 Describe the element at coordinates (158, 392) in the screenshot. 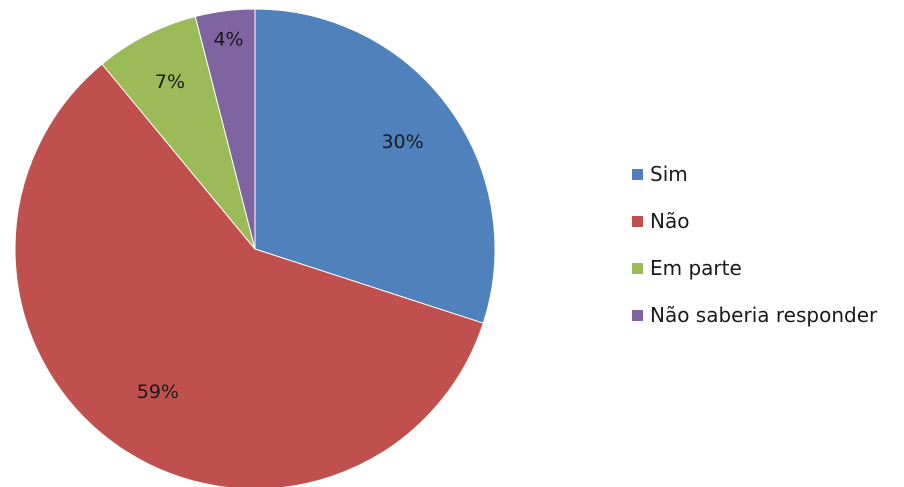

I see `data-label-nao: 59%` at that location.